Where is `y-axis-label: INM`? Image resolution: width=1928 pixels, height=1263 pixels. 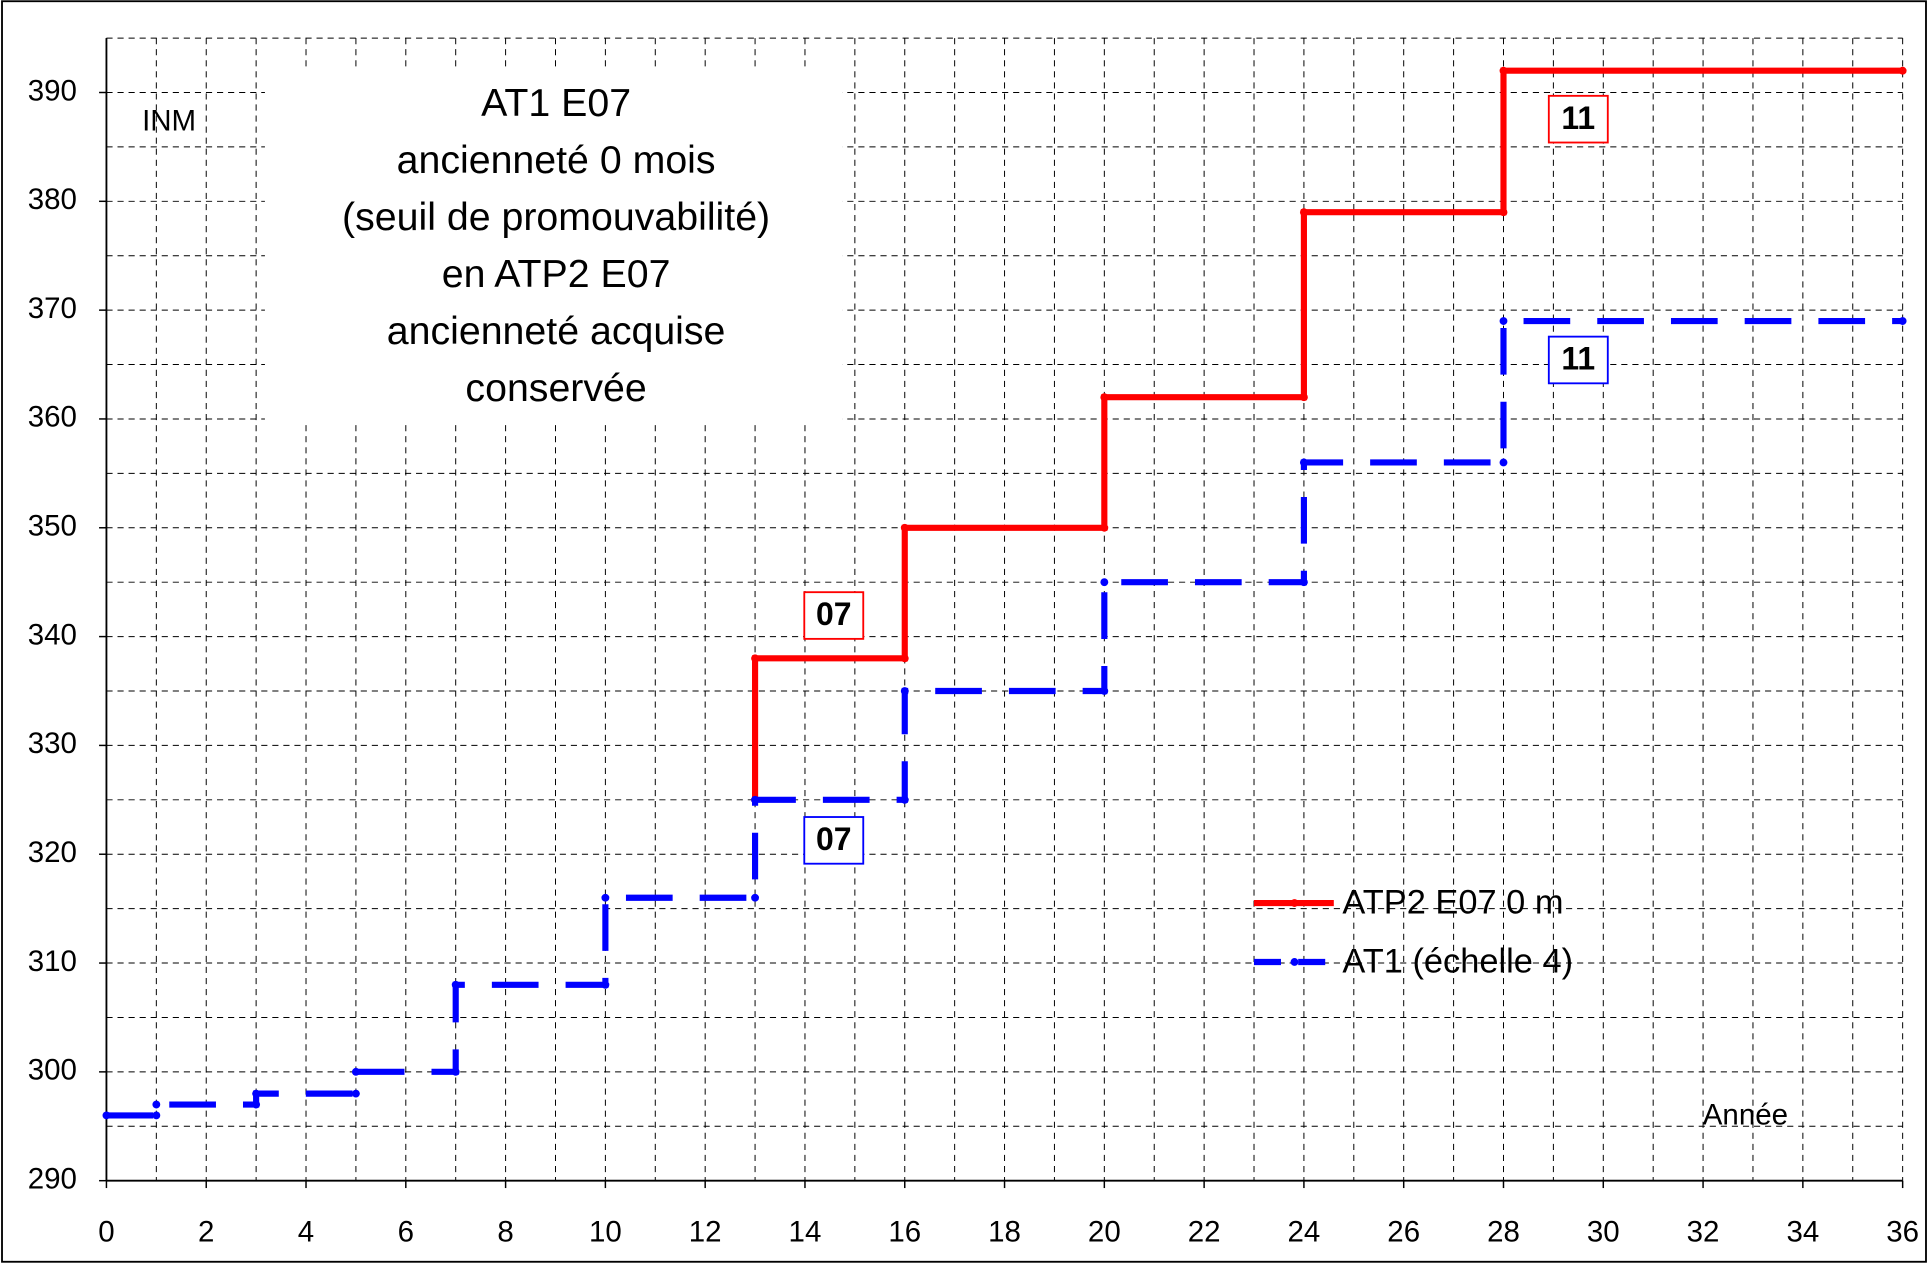 y-axis-label: INM is located at coordinates (169, 121).